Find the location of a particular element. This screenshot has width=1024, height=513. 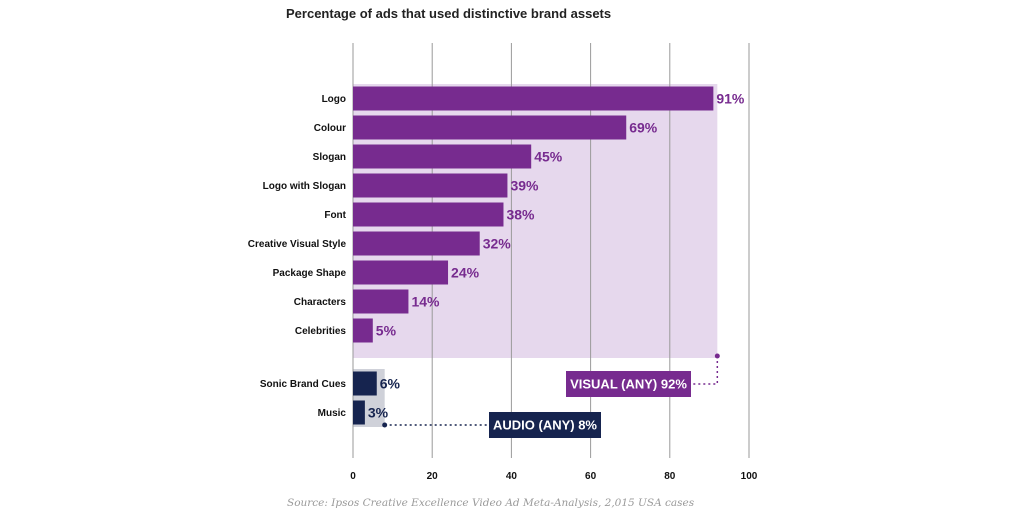

x-tick-label: 80 is located at coordinates (670, 476).